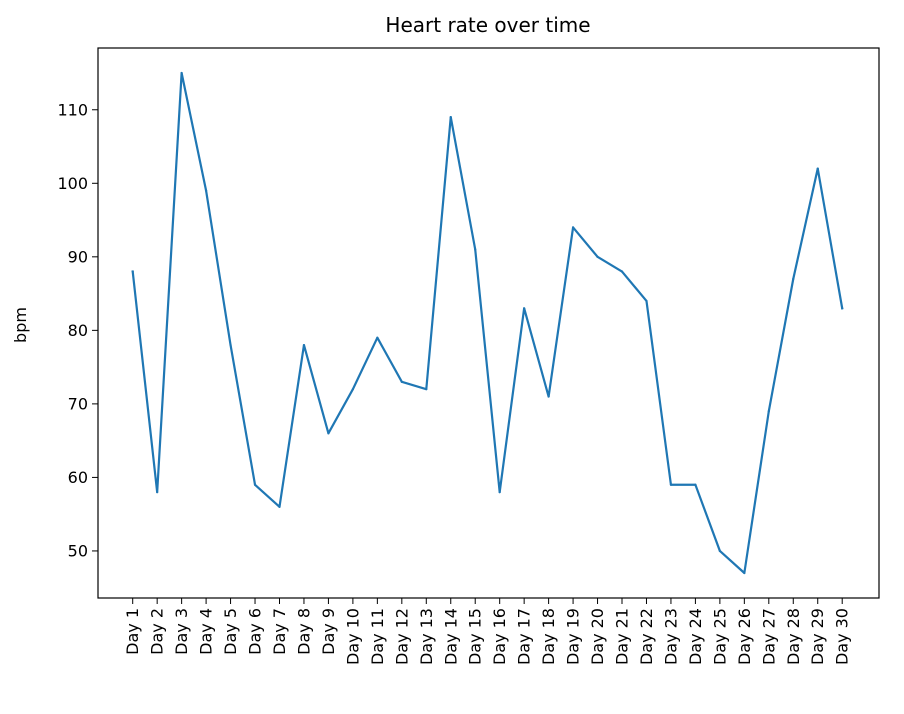 The image size is (904, 714). Describe the element at coordinates (377, 636) in the screenshot. I see `x-tick-label: Day 11` at that location.